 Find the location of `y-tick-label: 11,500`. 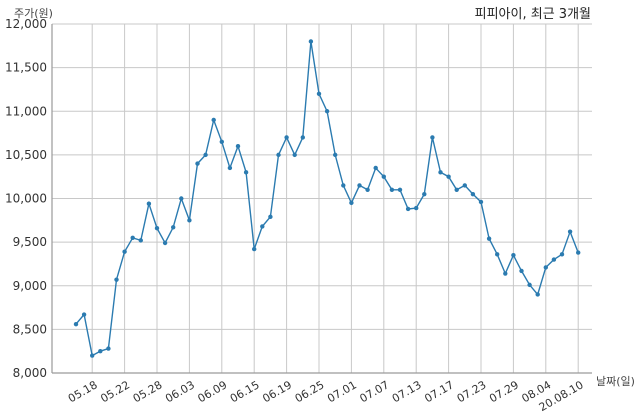

y-tick-label: 11,500 is located at coordinates (26, 68).